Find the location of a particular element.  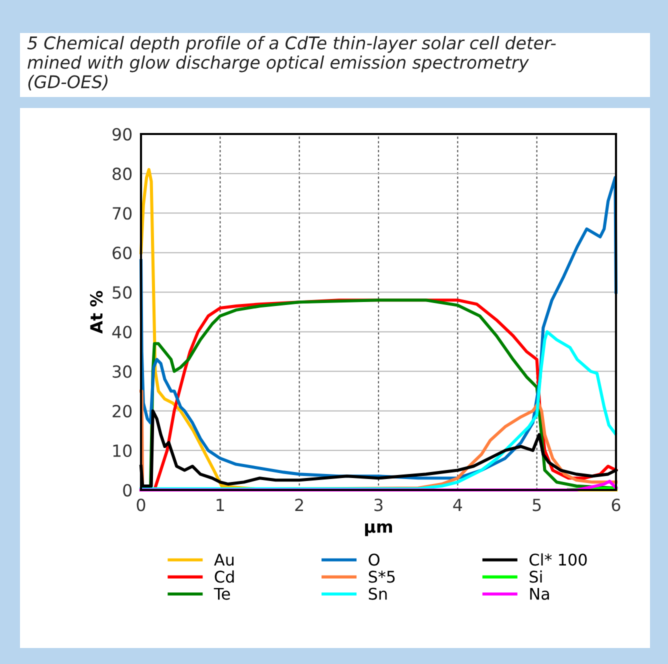

y-tick-label: 50 is located at coordinates (122, 292).